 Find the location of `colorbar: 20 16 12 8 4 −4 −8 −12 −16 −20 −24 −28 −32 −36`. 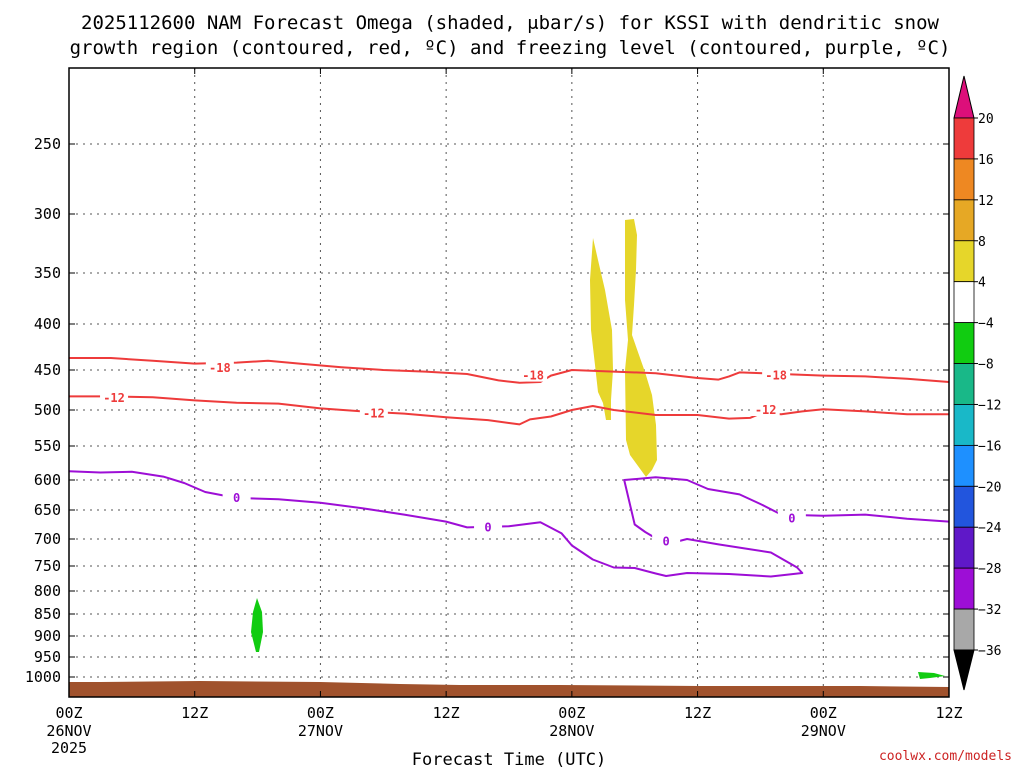

colorbar: 20 16 12 8 4 −4 −8 −12 −16 −20 −24 −28 −32 −36 is located at coordinates (977, 383).